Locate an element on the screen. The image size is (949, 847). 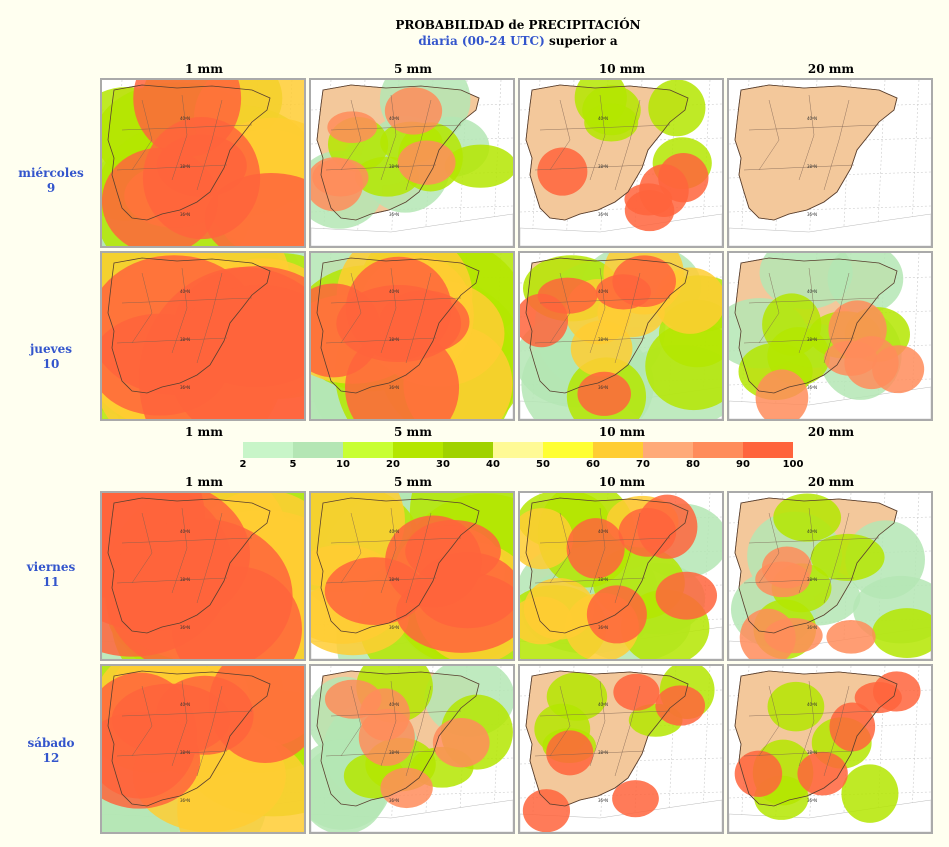
legend-tick-label: 90 is located at coordinates (743, 464).